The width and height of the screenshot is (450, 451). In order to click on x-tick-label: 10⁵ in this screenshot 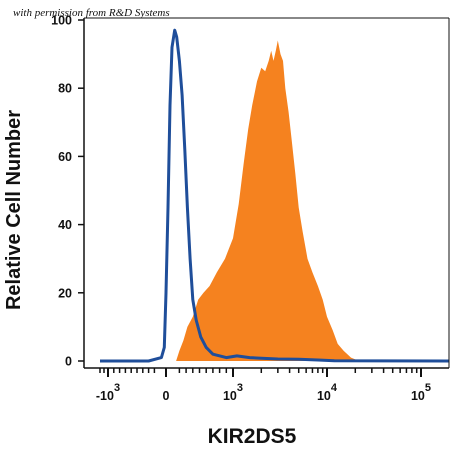, I will do `click(421, 392)`.